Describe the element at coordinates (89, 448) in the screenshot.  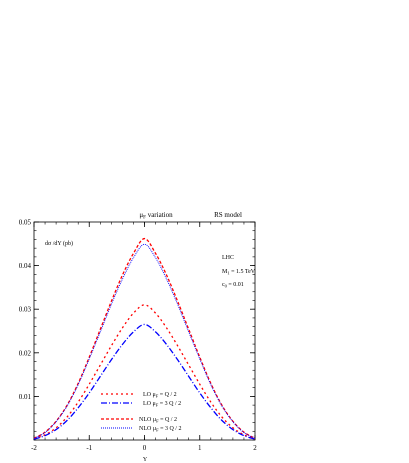
I see `x-tick-label: -1` at that location.